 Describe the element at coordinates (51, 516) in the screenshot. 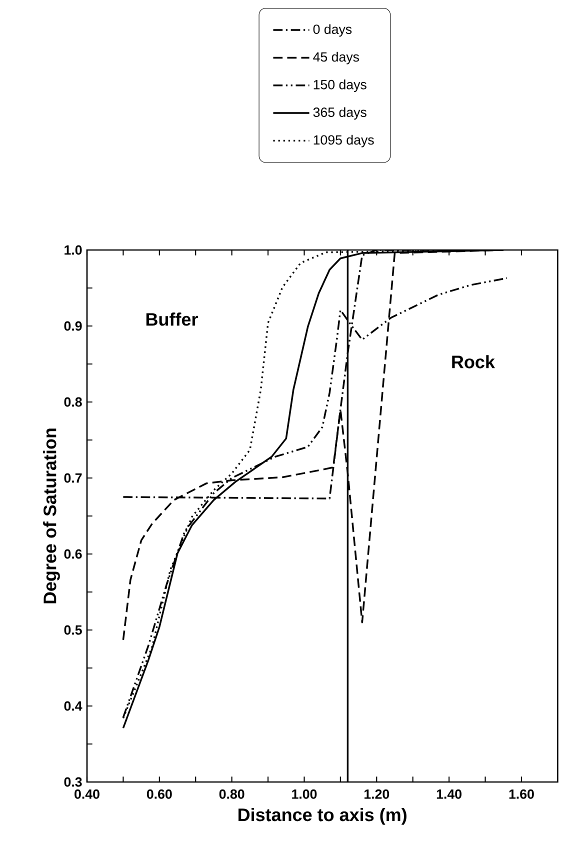

I see `y-axis-title: Degree of Saturation` at that location.